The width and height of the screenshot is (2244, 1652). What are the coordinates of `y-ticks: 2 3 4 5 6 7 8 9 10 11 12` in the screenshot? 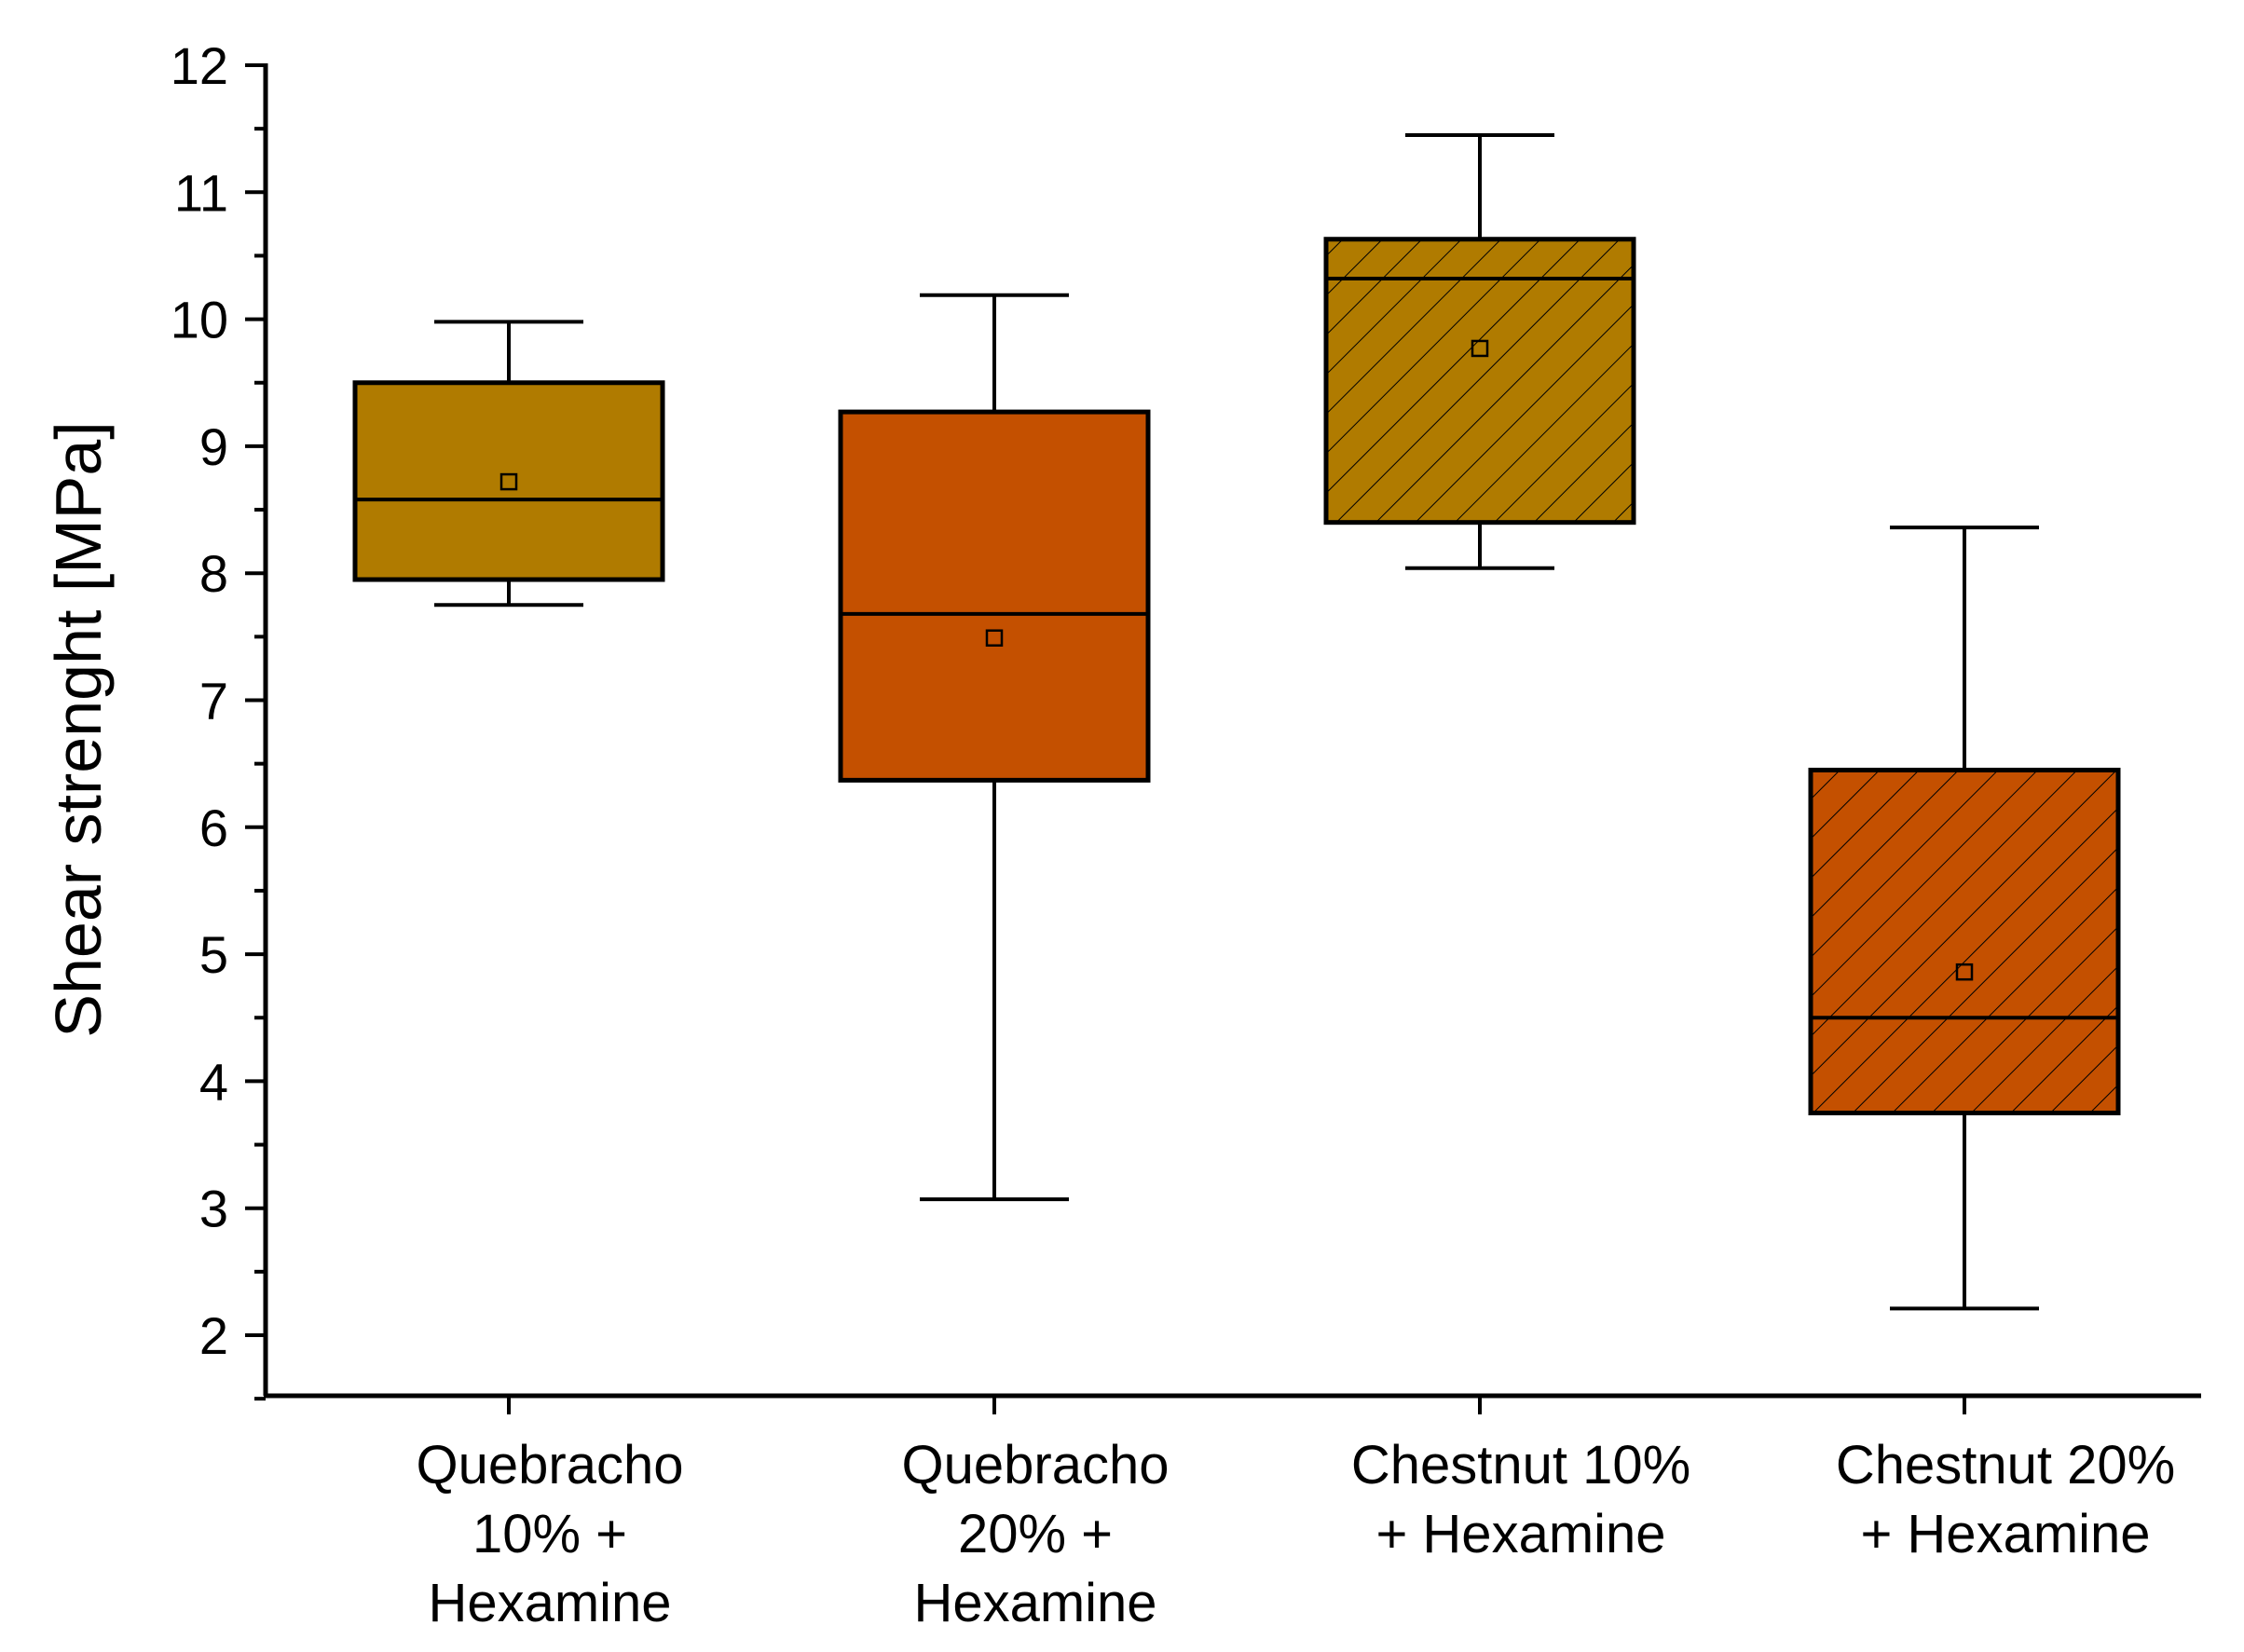 It's located at (218, 718).